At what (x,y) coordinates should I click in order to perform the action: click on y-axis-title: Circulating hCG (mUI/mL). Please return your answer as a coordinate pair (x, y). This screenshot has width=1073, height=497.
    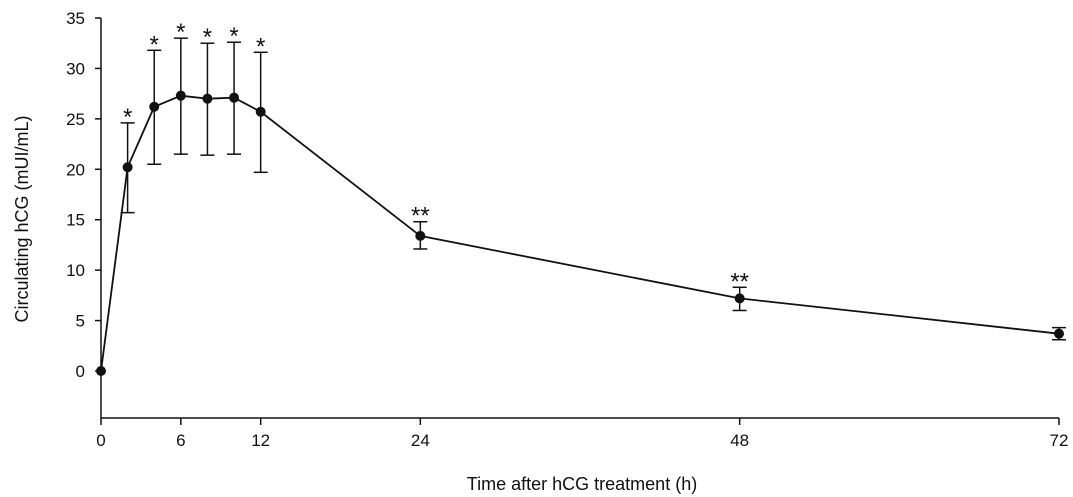
    Looking at the image, I should click on (22, 218).